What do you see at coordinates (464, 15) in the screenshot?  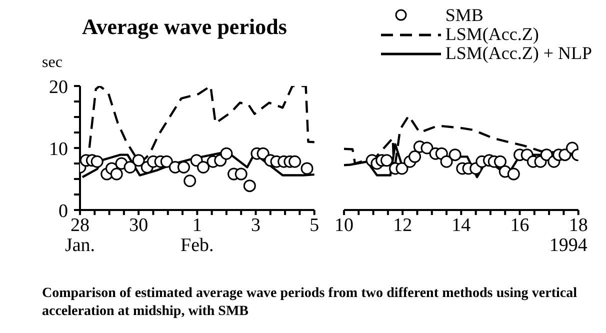 I see `legend-label: SMB` at bounding box center [464, 15].